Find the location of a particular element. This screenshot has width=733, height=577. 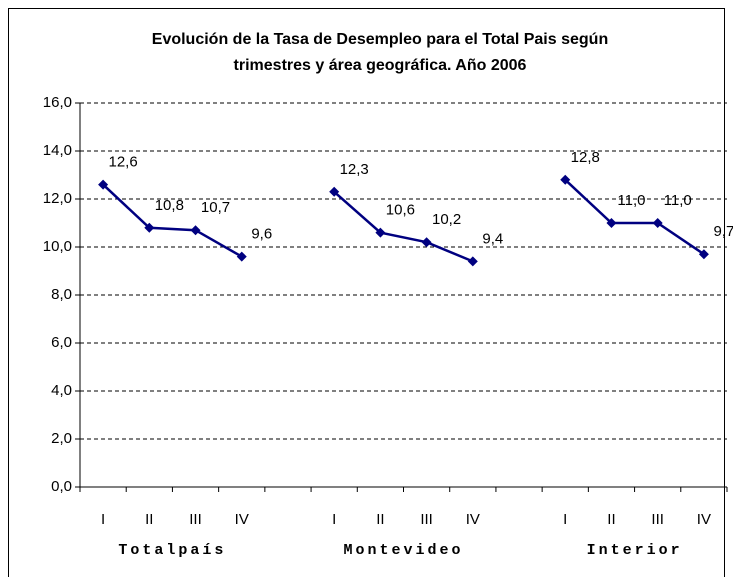

y-tick-label: 8,0 is located at coordinates (61, 294).